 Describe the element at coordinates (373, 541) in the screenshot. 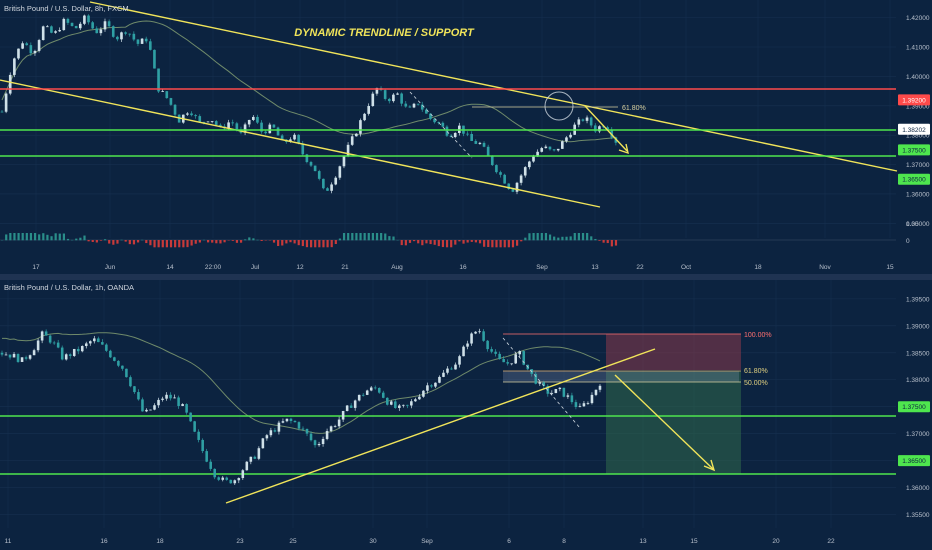

I see `time-tick-label: 30` at that location.